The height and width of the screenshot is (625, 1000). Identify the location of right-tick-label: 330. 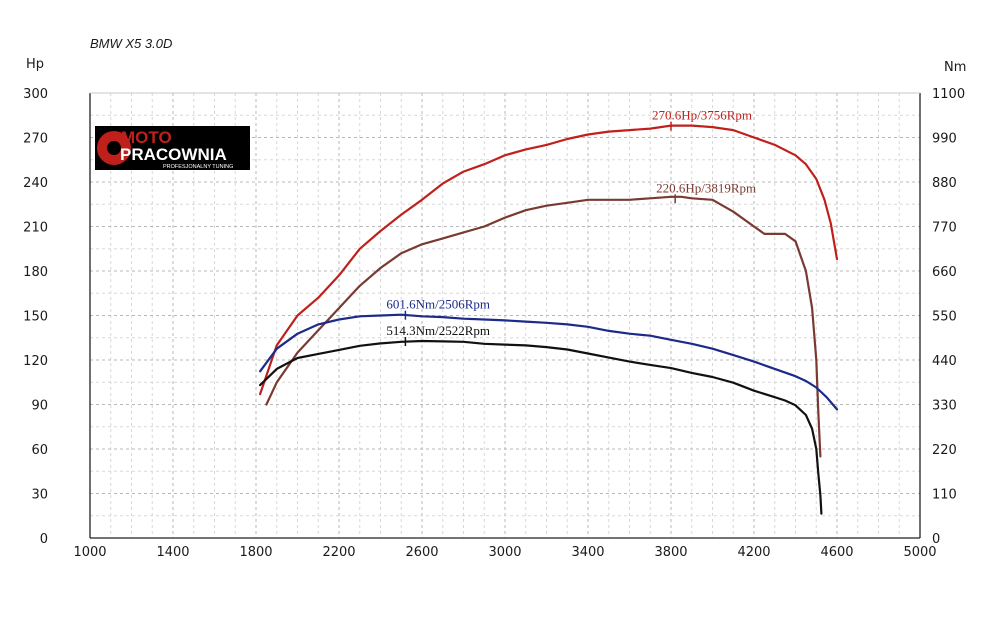
(944, 406).